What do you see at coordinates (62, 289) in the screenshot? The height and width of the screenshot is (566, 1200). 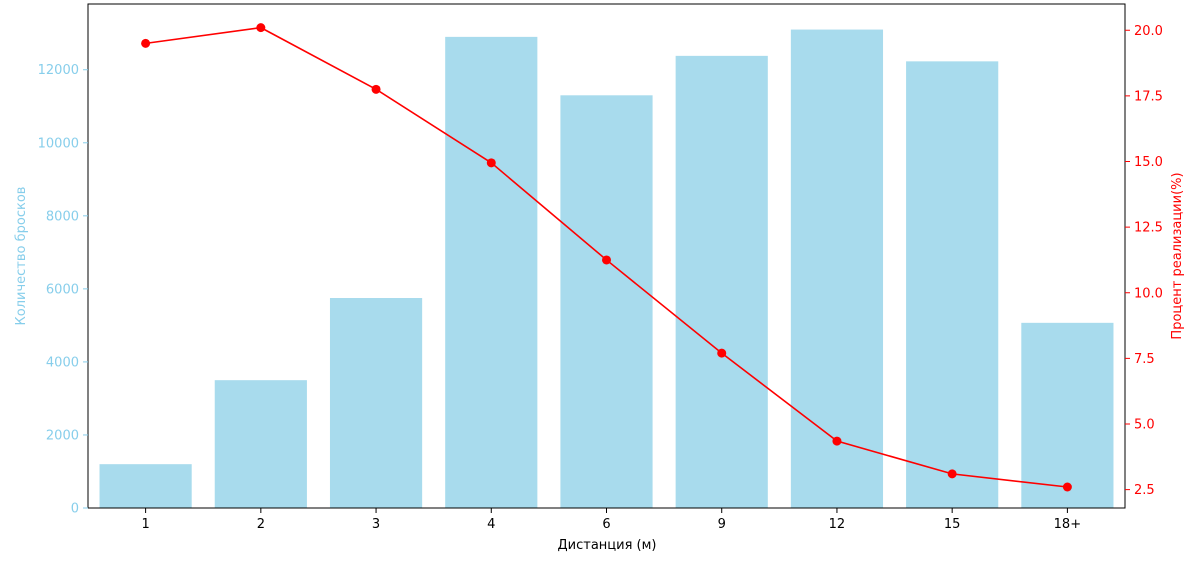 I see `y-tick-label-left: 6000` at bounding box center [62, 289].